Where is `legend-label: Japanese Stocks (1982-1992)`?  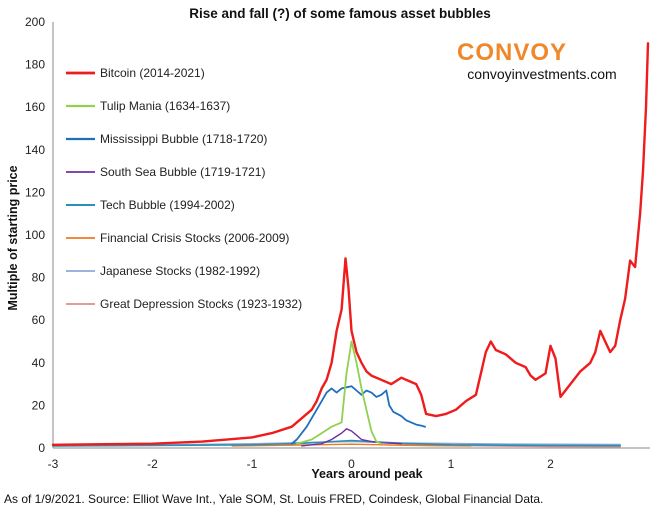 legend-label: Japanese Stocks (1982-1992) is located at coordinates (180, 271).